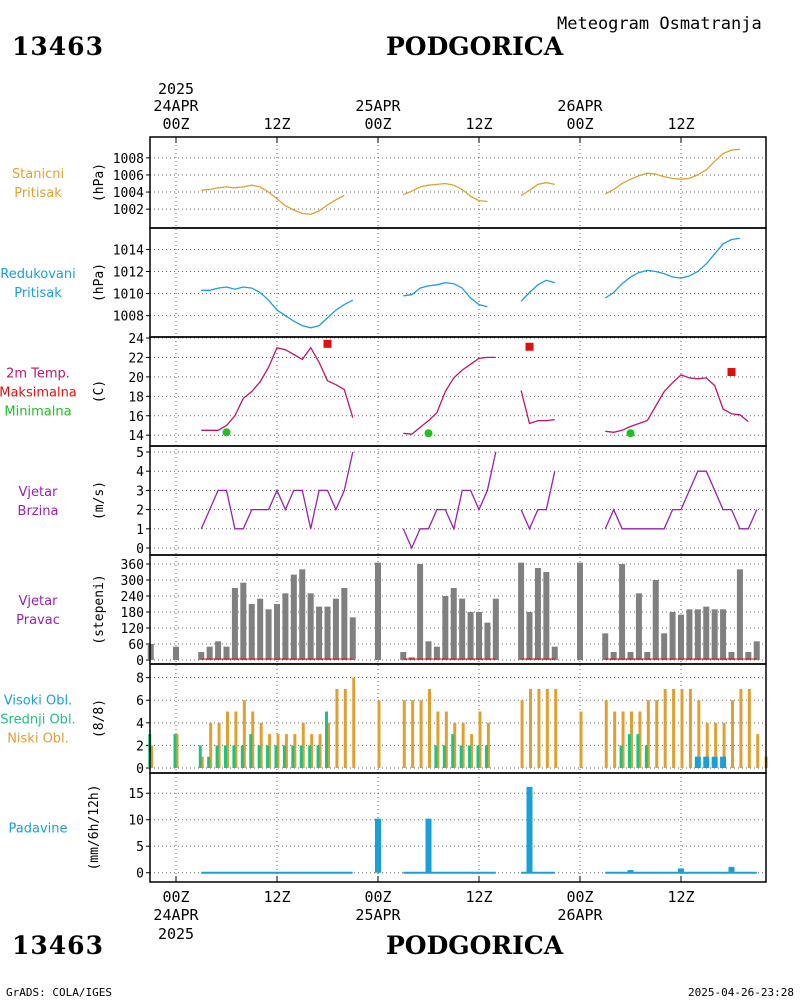  What do you see at coordinates (94, 827) in the screenshot?
I see `y-axis-label: (mm/6h/12h)` at bounding box center [94, 827].